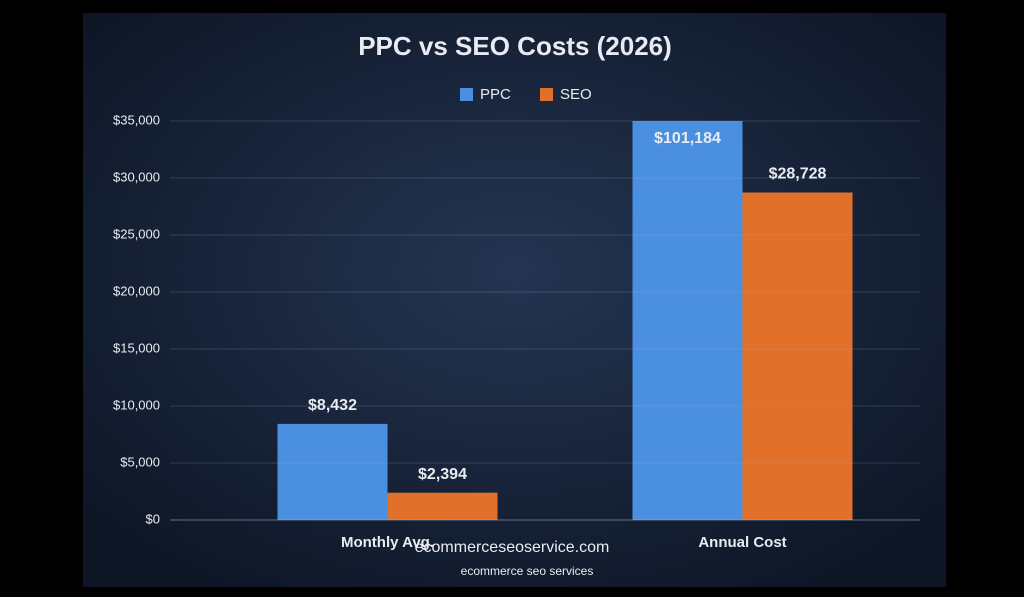 This screenshot has height=597, width=1024. I want to click on y-tick-label: $10,000, so click(136, 404).